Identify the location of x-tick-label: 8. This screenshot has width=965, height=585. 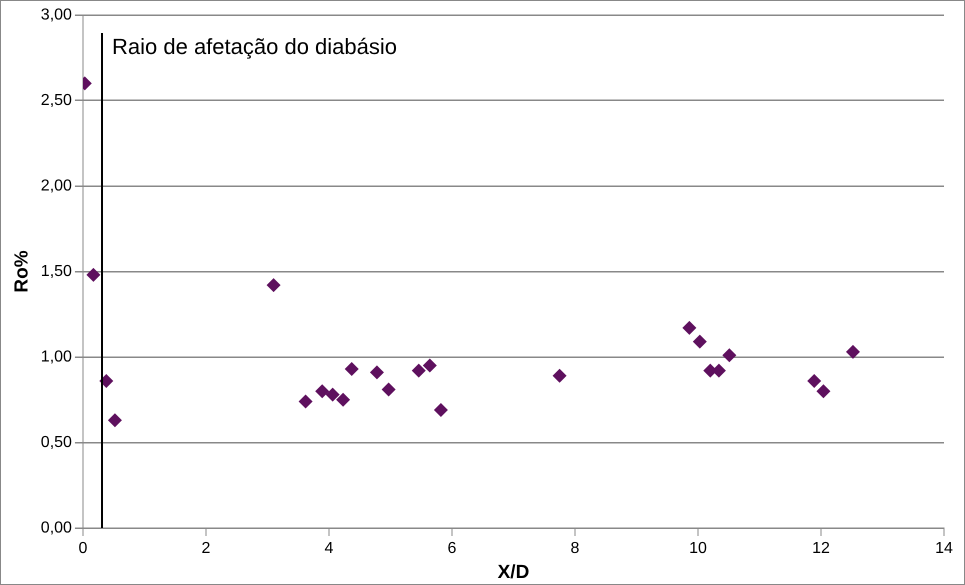
(575, 549).